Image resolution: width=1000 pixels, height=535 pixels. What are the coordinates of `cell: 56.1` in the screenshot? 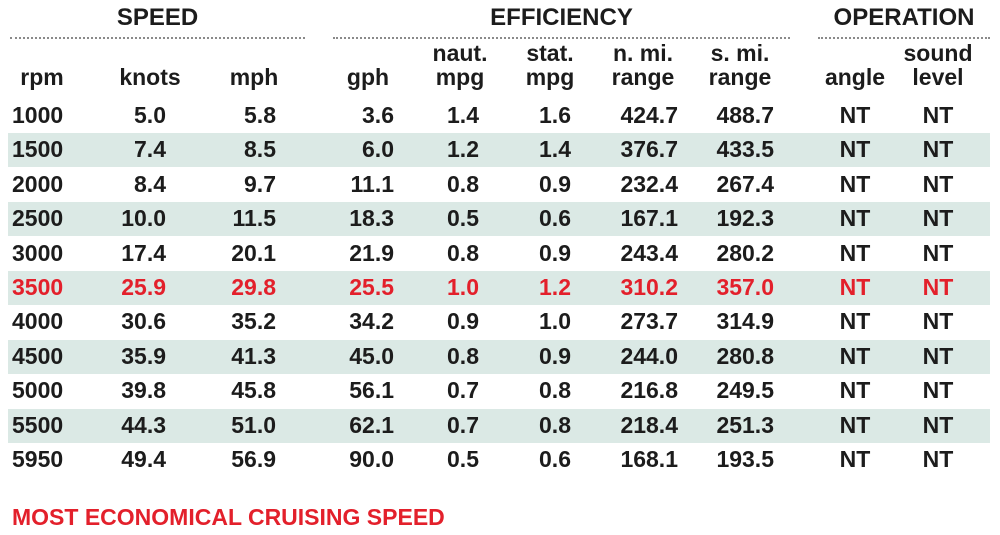 It's located at (371, 390).